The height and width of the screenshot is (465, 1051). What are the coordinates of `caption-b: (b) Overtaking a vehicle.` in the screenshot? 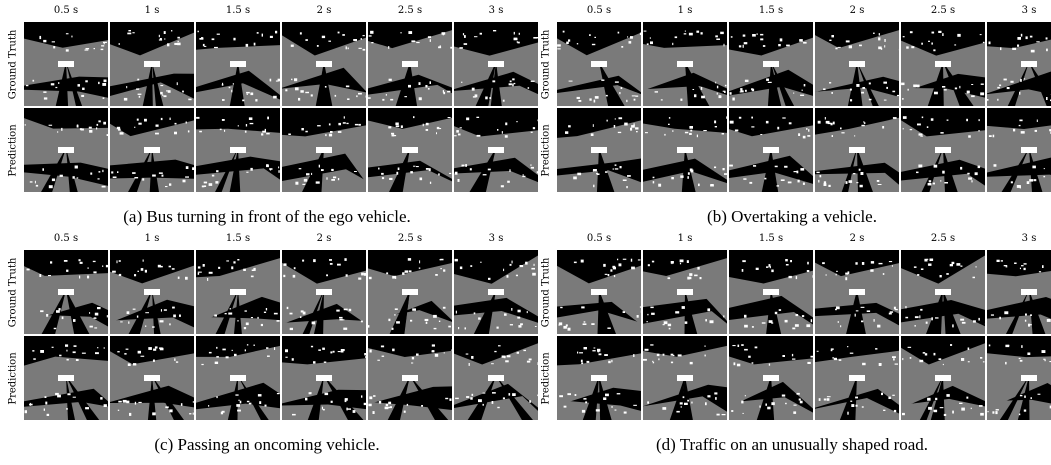 It's located at (792, 216).